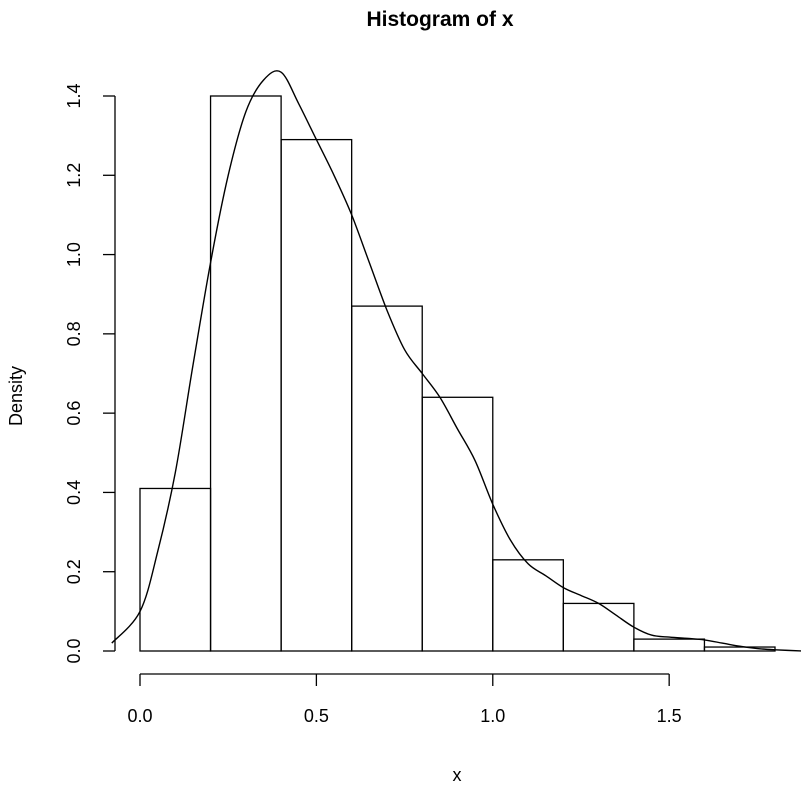 The image size is (801, 786). I want to click on y-axis: 0.0 0.2 0.4 0.6 0.8 1.0 1.2 1.4, so click(90, 373).